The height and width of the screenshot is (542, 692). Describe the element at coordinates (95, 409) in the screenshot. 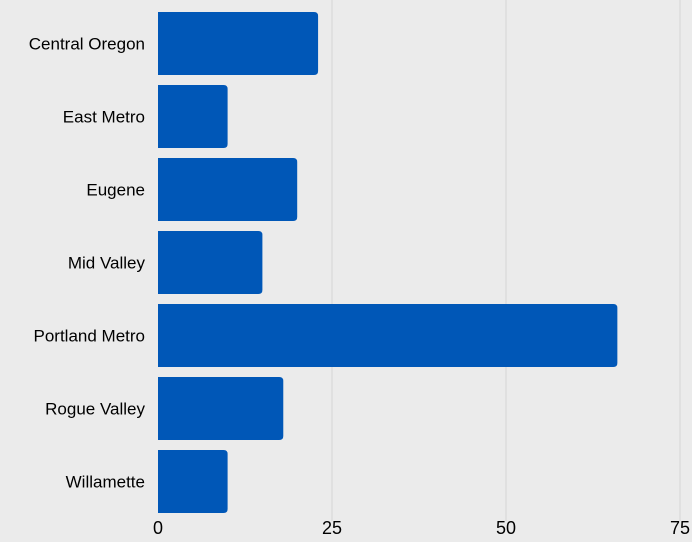

I see `category-label: Rogue Valley` at that location.